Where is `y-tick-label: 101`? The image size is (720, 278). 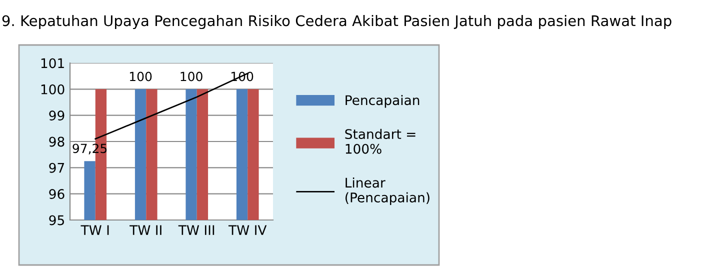
y-tick-label: 101 is located at coordinates (52, 63).